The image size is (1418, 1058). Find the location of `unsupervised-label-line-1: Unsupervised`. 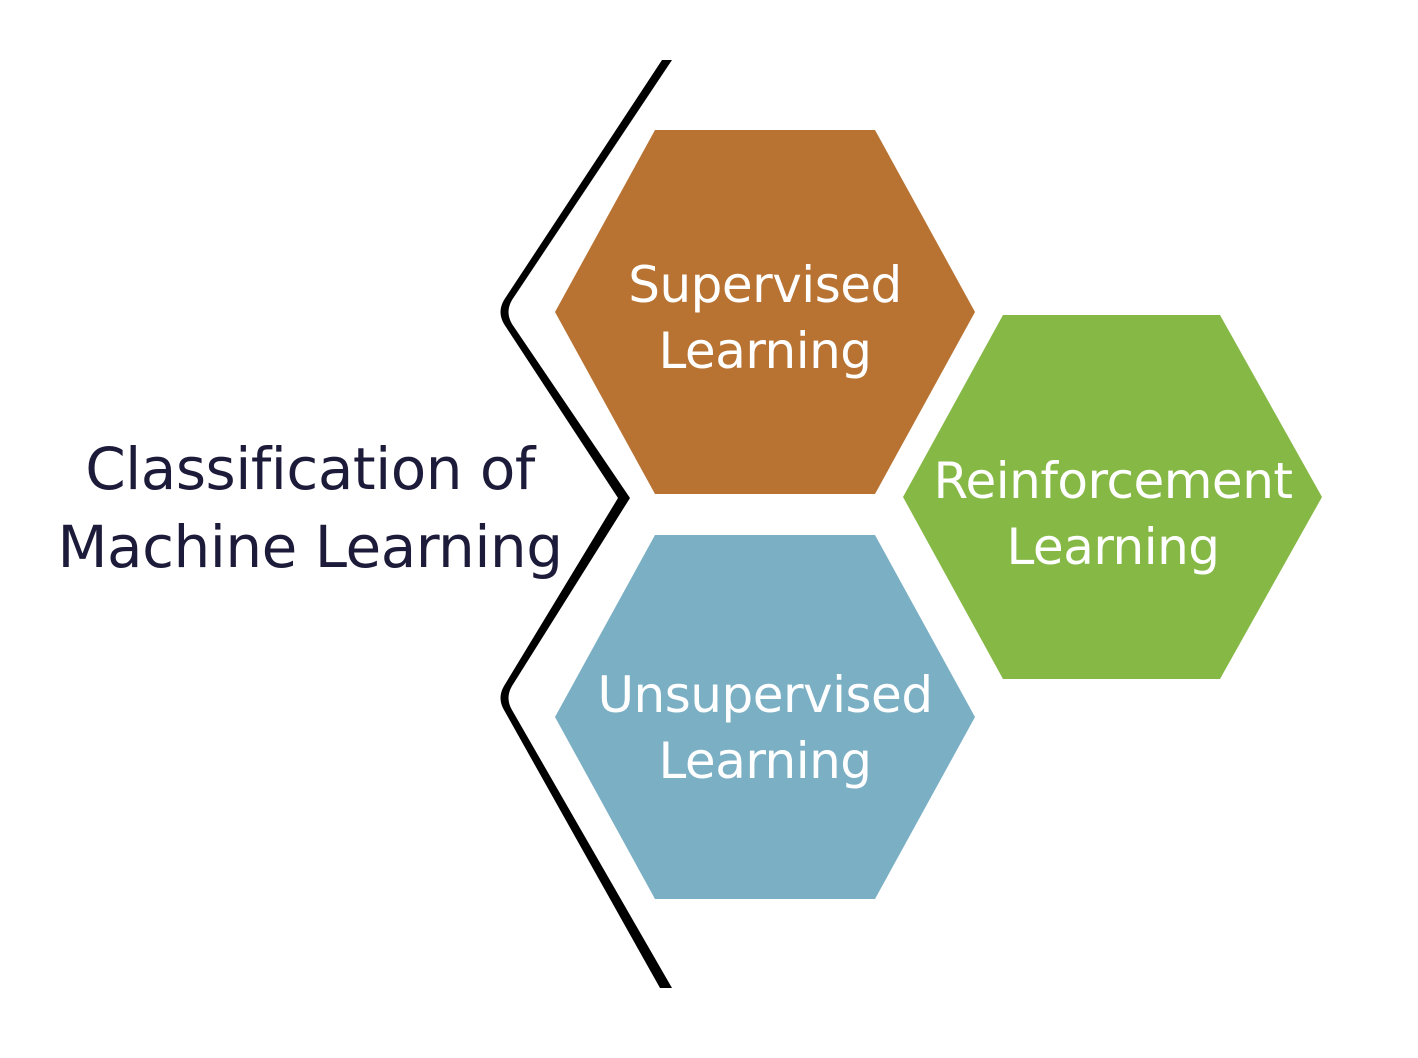

unsupervised-label-line-1: Unsupervised is located at coordinates (765, 695).